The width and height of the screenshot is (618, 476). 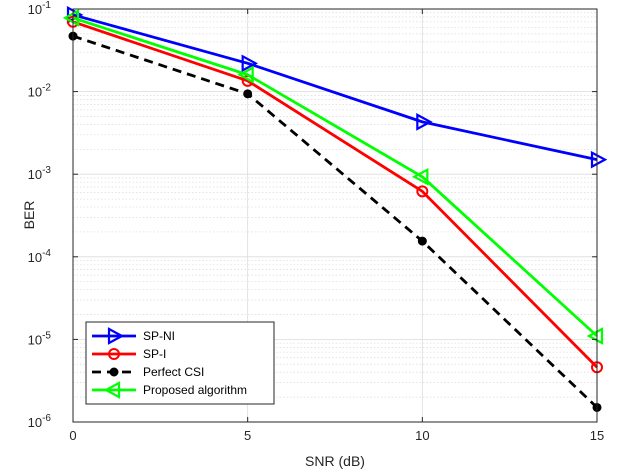 I want to click on legend-entry: Perfect CSI, so click(x=148, y=372).